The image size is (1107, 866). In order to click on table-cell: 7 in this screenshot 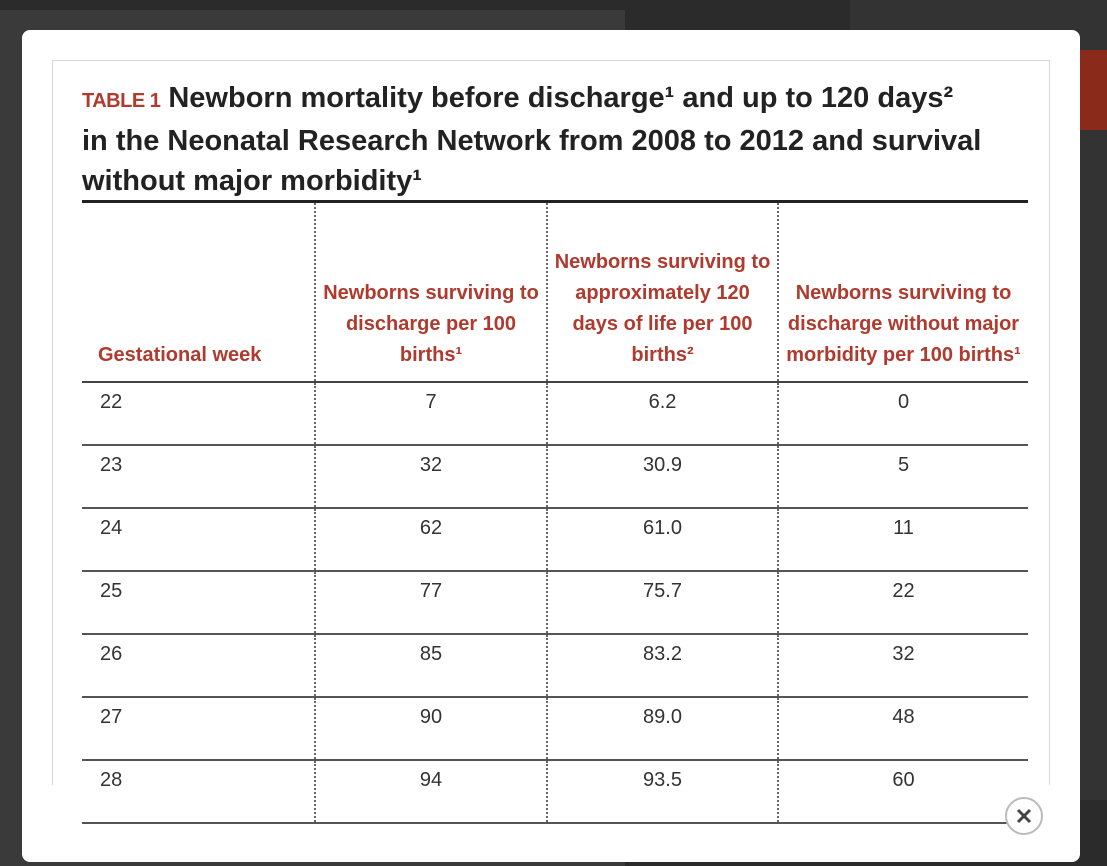, I will do `click(430, 414)`.